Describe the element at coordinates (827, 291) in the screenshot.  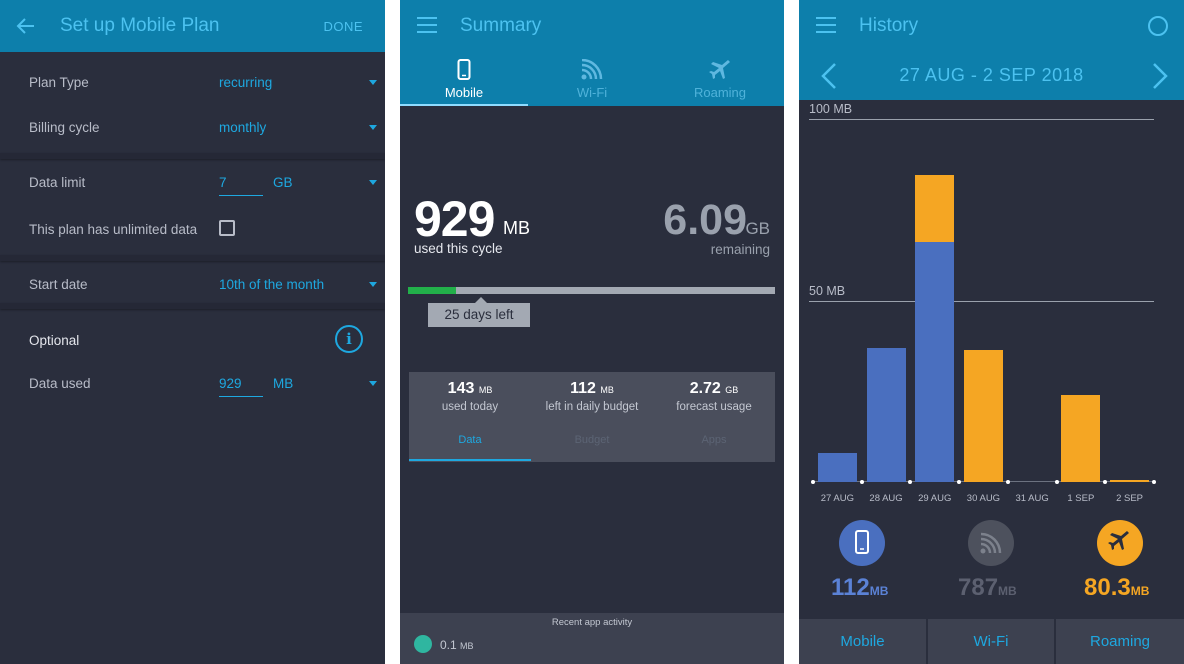
I see `gridline-label-mid: 50 MB` at that location.